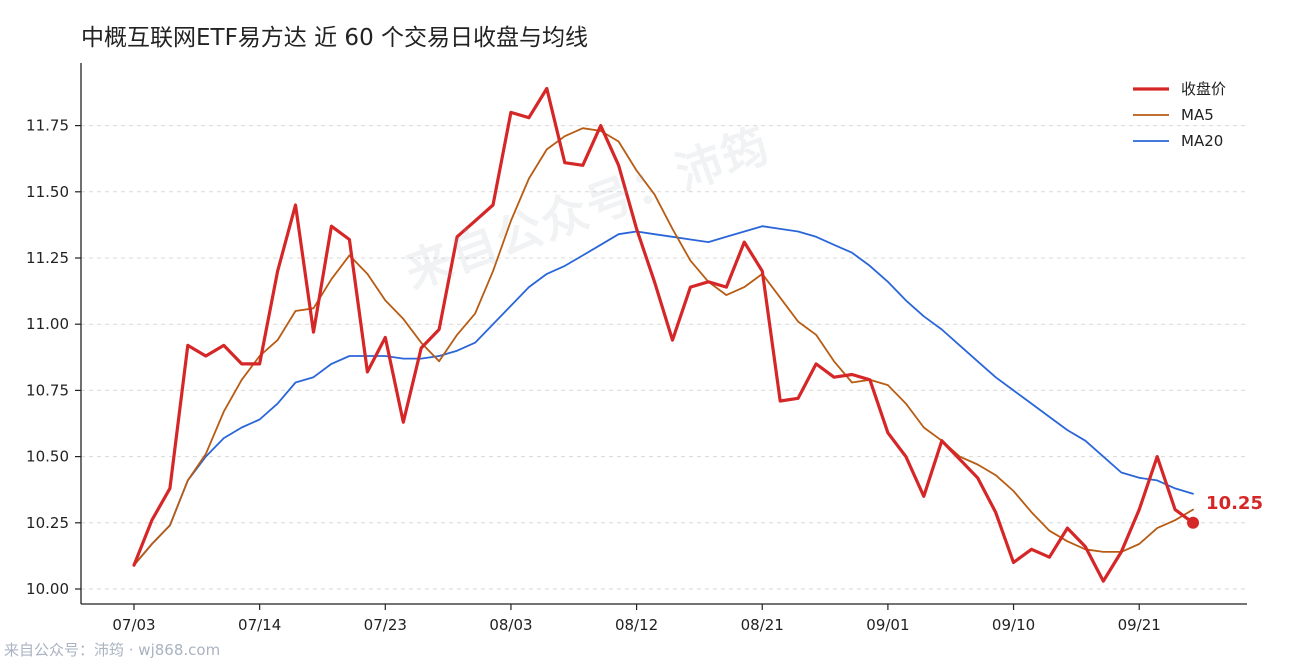 The width and height of the screenshot is (1290, 660). What do you see at coordinates (762, 625) in the screenshot?
I see `x-tick-label: 08/21` at bounding box center [762, 625].